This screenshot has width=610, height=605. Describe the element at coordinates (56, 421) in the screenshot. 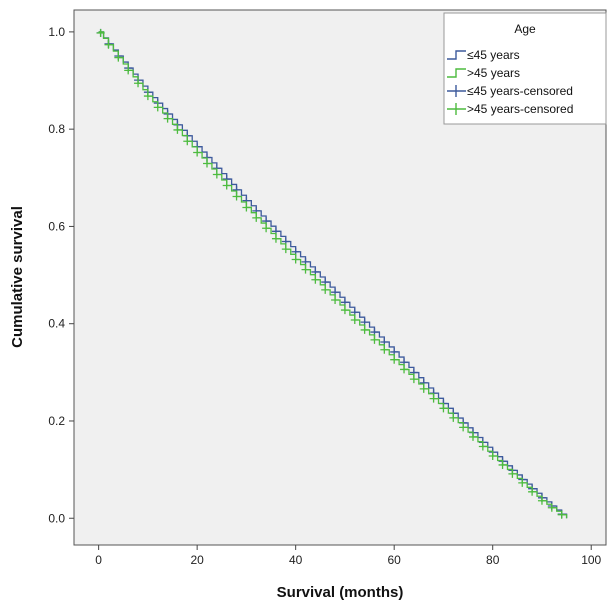

I see `y-tick-label: 0.2` at that location.